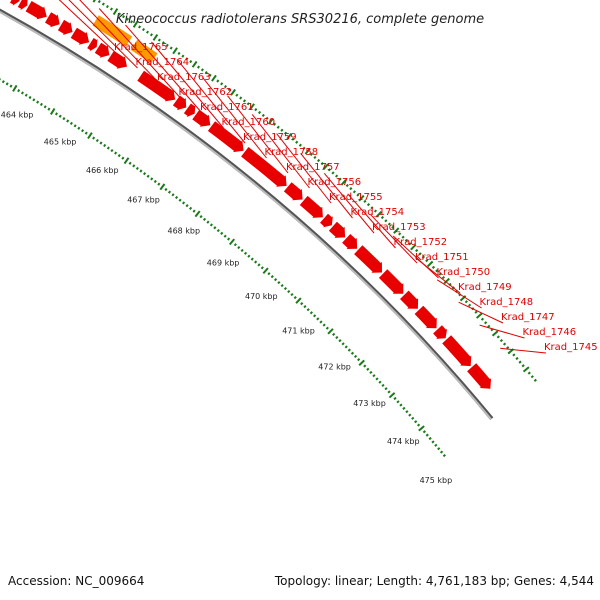 Image resolution: width=600 pixels, height=600 pixels. I want to click on accession-text: Accession: NC_009664, so click(76, 581).